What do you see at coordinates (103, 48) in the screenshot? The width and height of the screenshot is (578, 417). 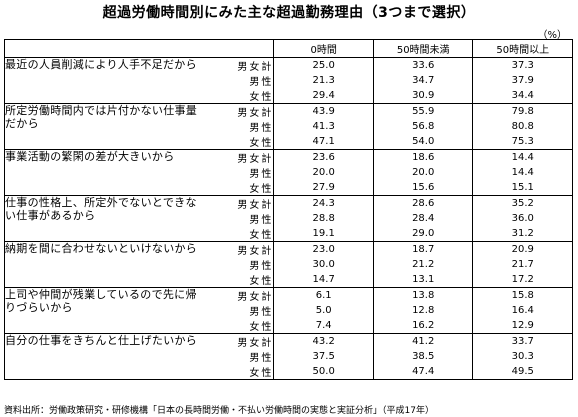 I see `header-blank-reason` at bounding box center [103, 48].